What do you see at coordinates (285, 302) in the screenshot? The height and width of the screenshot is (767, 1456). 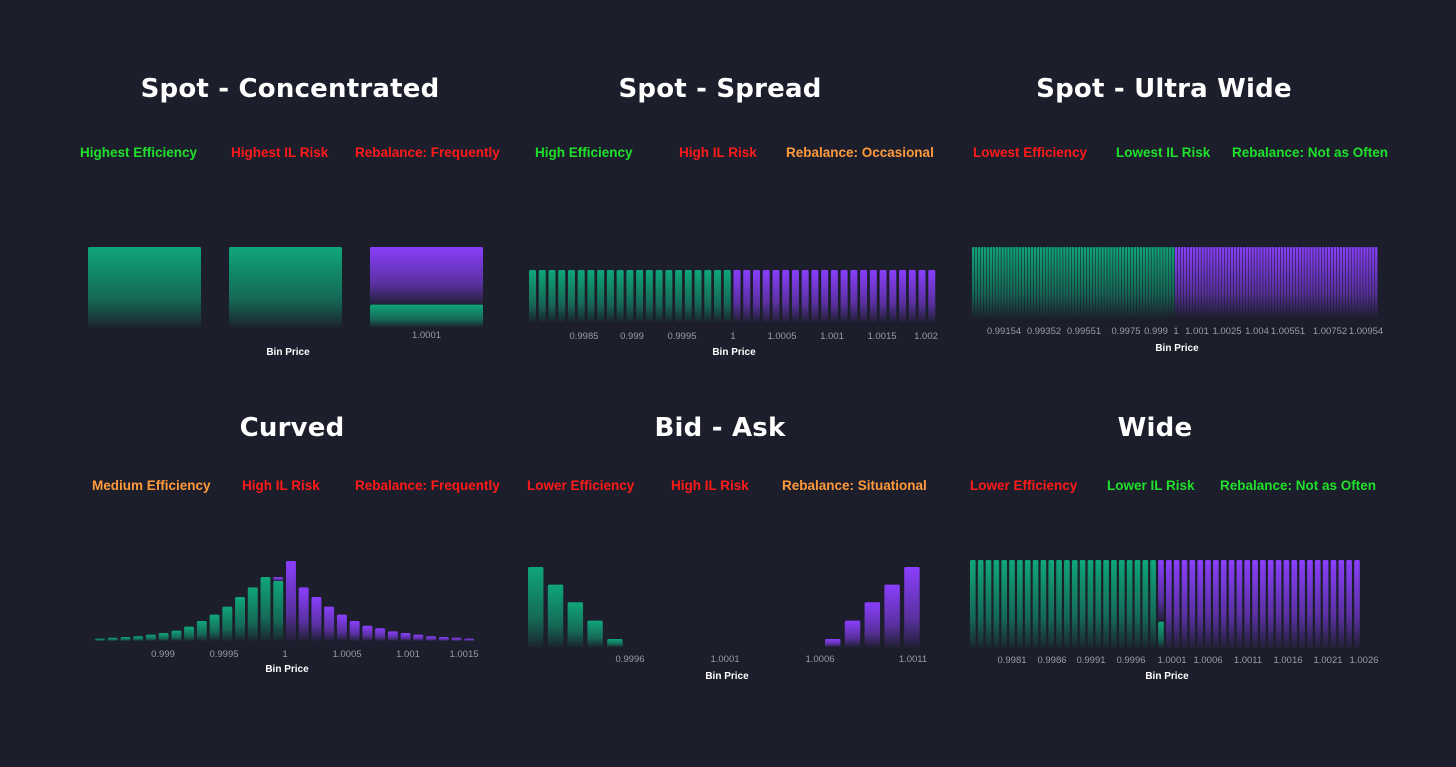 I see `chart-spot-concentrated: 1.0001 Bin Price` at bounding box center [285, 302].